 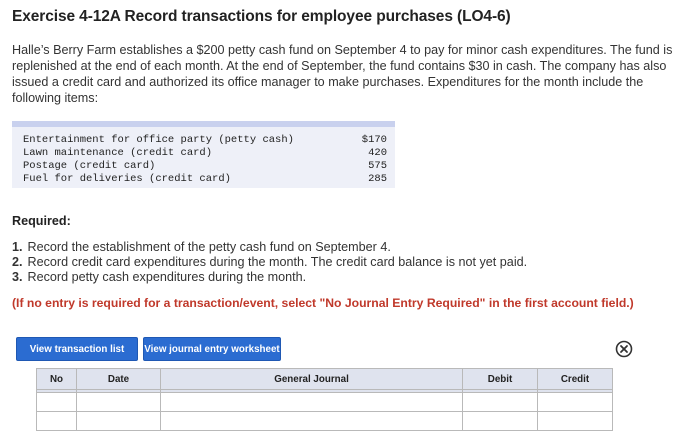 I want to click on requirement-number: 2., so click(x=17, y=262).